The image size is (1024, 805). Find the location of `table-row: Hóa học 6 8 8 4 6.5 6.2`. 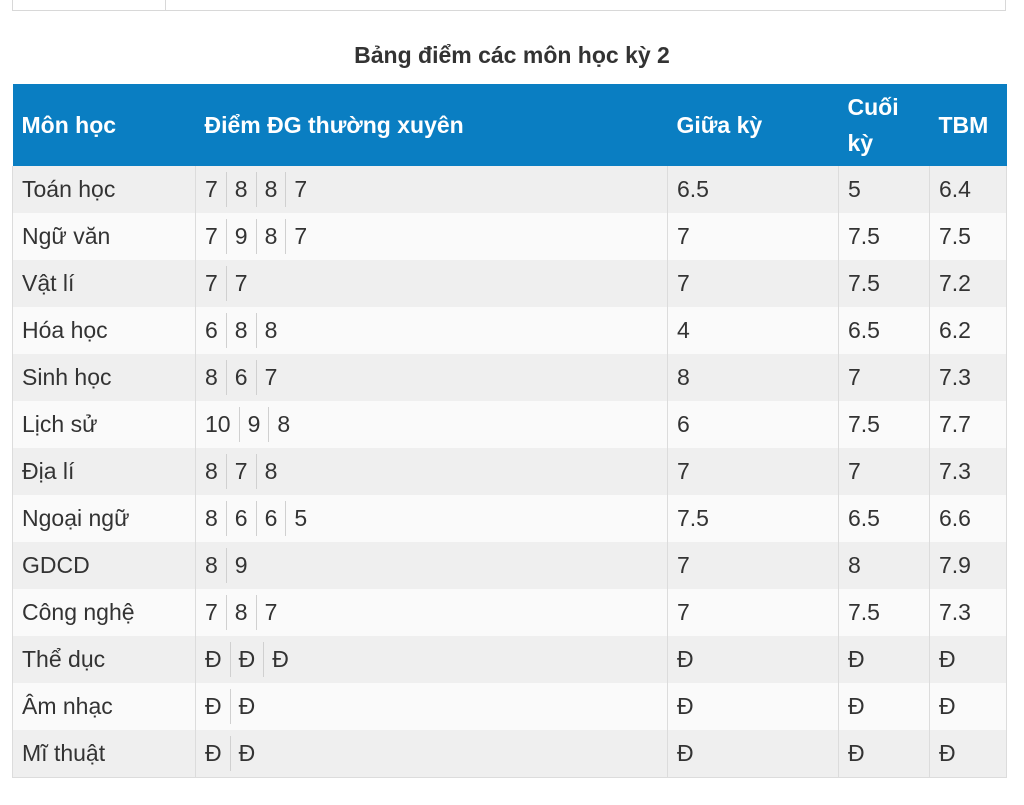

table-row: Hóa học 6 8 8 4 6.5 6.2 is located at coordinates (509, 330).